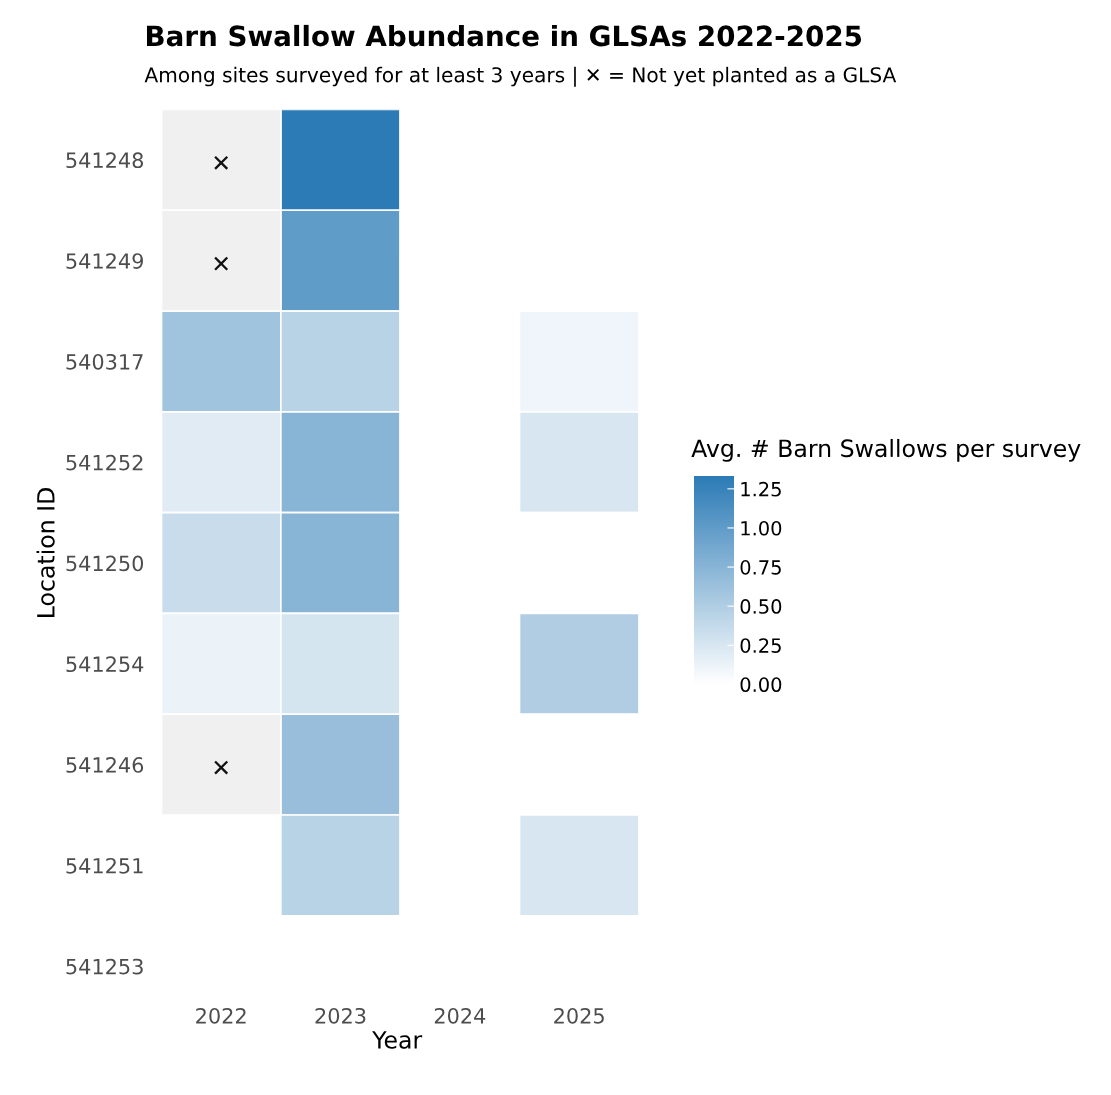 The image size is (1111, 1095). What do you see at coordinates (104, 261) in the screenshot?
I see `y-tick-label: 541249` at bounding box center [104, 261].